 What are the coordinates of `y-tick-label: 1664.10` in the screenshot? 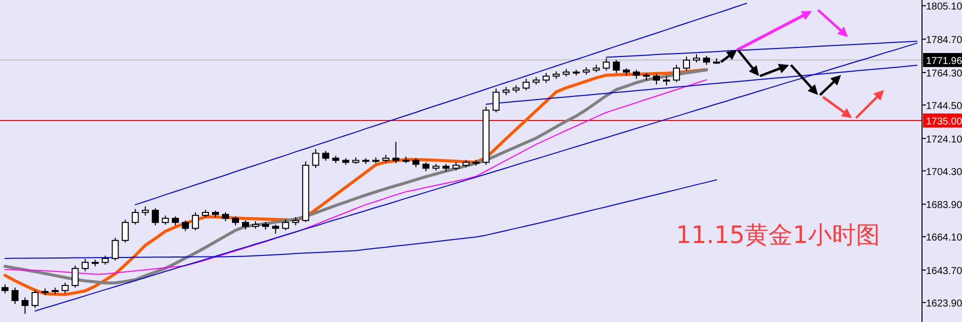 It's located at (944, 238).